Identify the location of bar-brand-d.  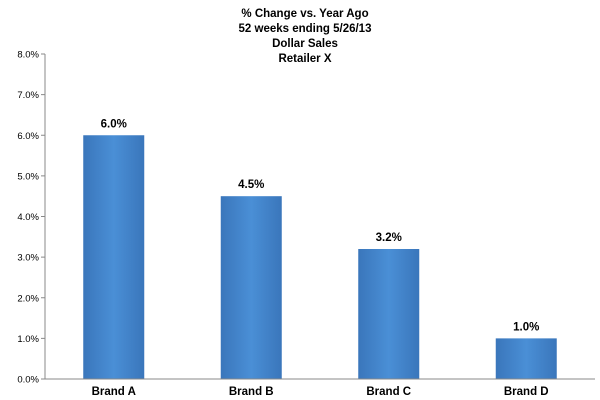
(526, 358).